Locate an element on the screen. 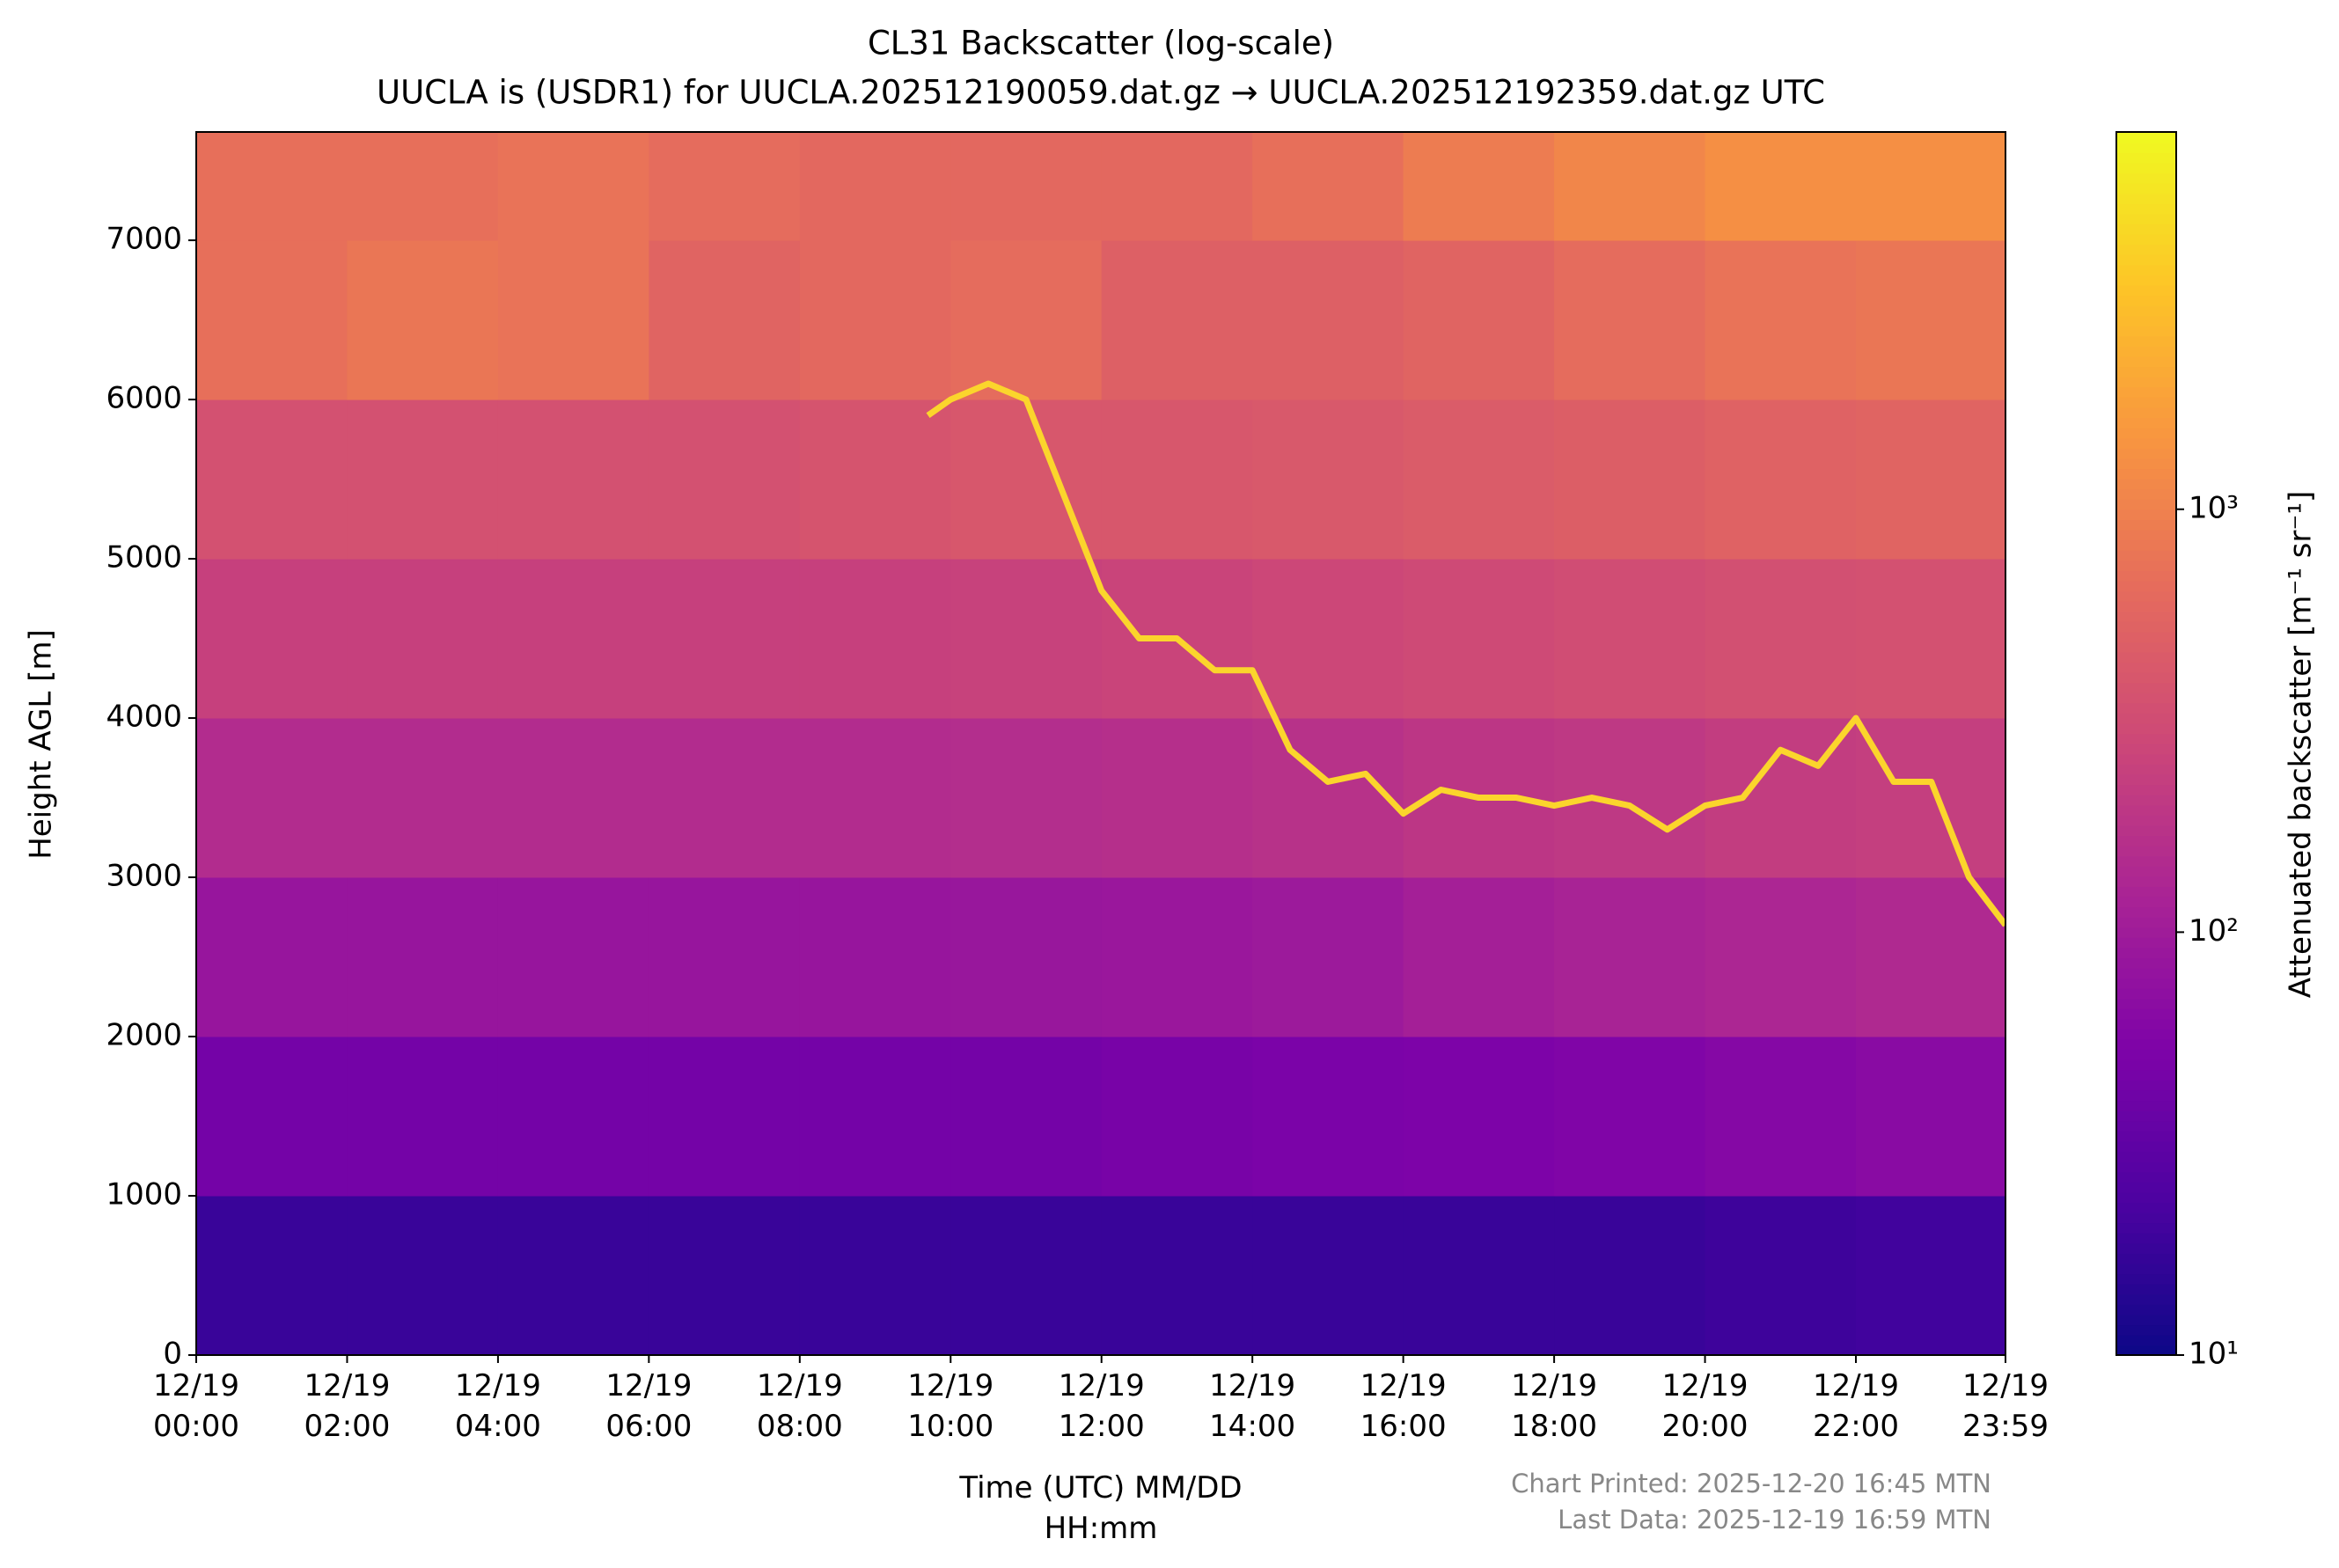 Image resolution: width=2339 pixels, height=1568 pixels. colorbar-label: Attenuated backscatter [m⁻¹ sr⁻¹] is located at coordinates (2301, 745).